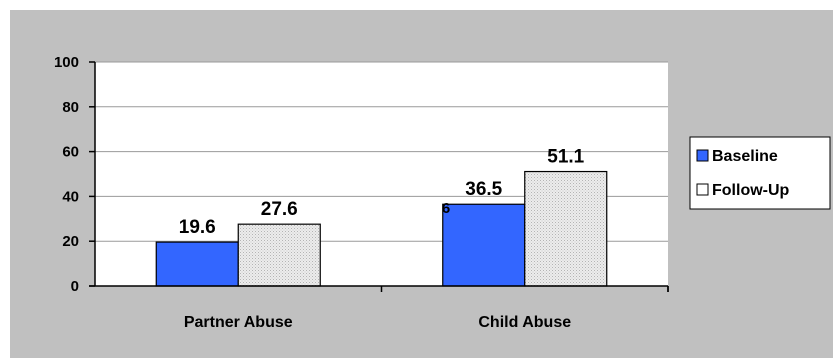 The width and height of the screenshot is (836, 360). I want to click on data-label: 36.5, so click(483, 189).